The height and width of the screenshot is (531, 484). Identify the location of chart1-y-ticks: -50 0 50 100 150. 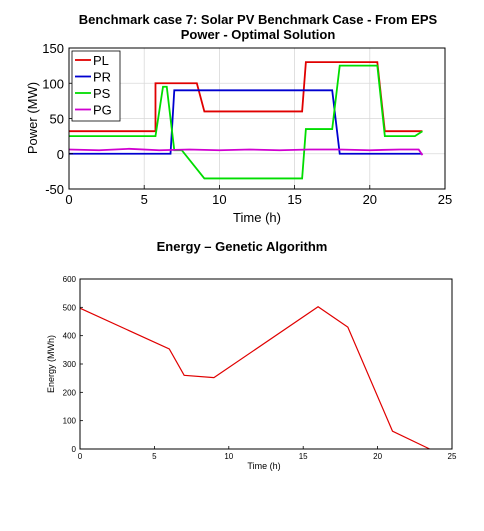
(57, 119).